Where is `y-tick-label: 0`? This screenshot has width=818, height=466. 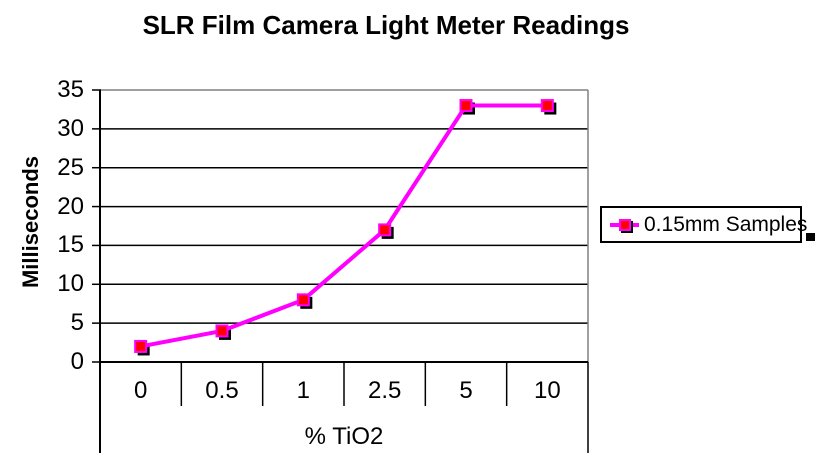
y-tick-label: 0 is located at coordinates (77, 361).